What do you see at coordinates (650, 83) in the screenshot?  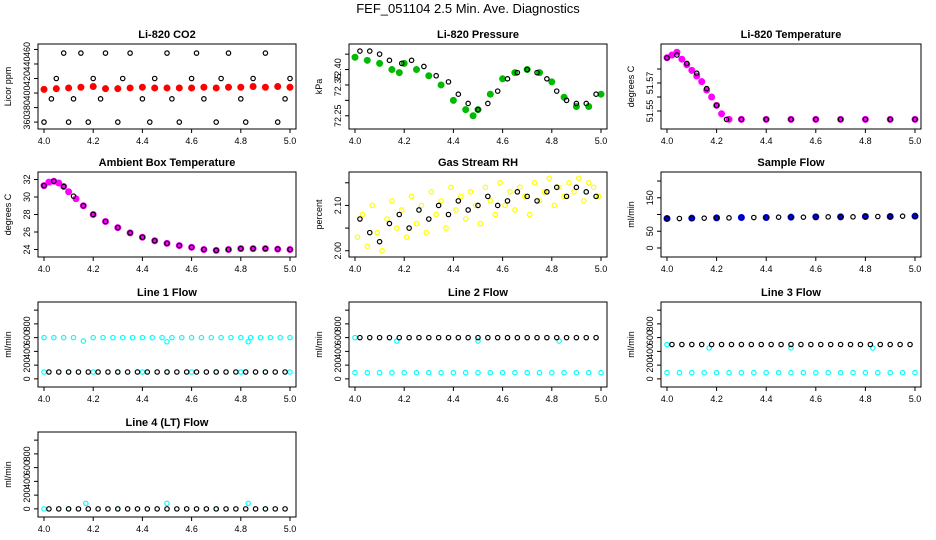 I see `y-tick-label: 51.57` at bounding box center [650, 83].